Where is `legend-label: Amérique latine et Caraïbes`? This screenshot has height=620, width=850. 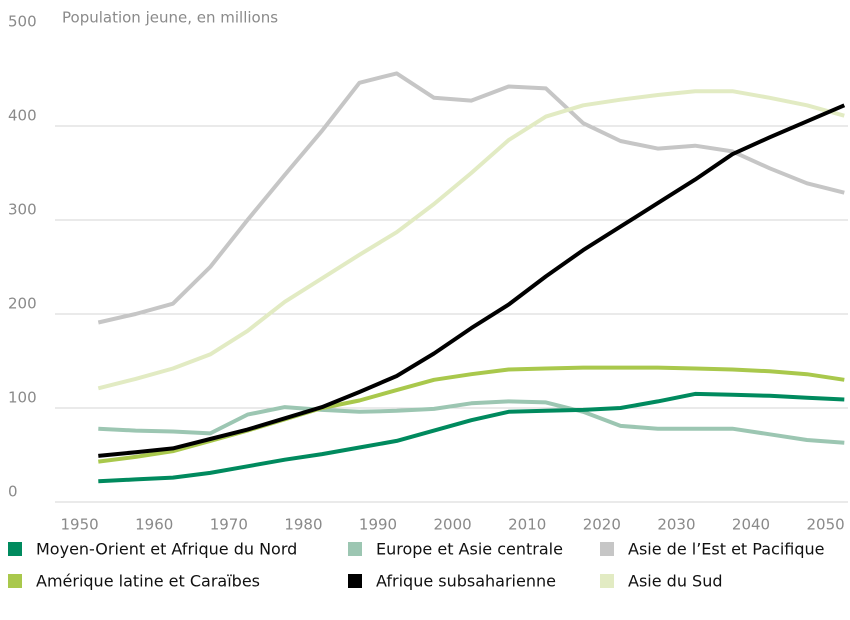
legend-label: Amérique latine et Caraïbes is located at coordinates (148, 581).